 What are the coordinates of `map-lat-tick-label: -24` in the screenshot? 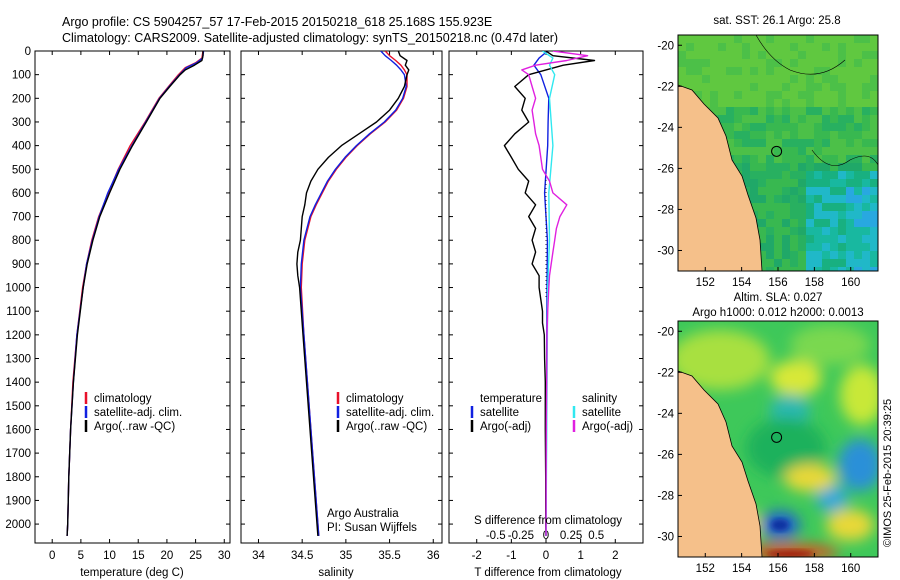 It's located at (665, 414).